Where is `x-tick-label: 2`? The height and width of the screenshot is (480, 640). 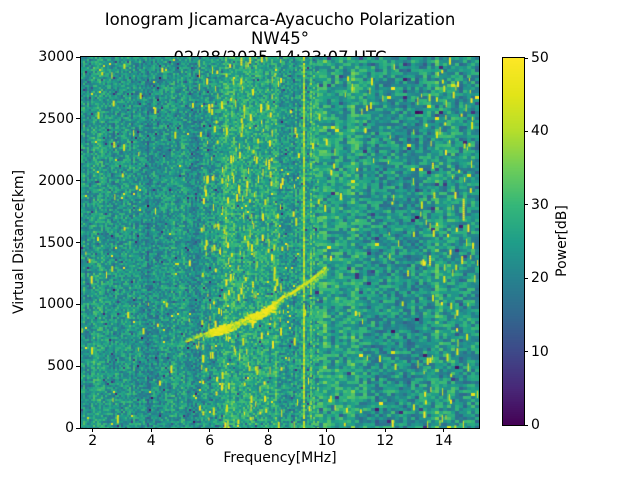 x-tick-label: 2 is located at coordinates (93, 441).